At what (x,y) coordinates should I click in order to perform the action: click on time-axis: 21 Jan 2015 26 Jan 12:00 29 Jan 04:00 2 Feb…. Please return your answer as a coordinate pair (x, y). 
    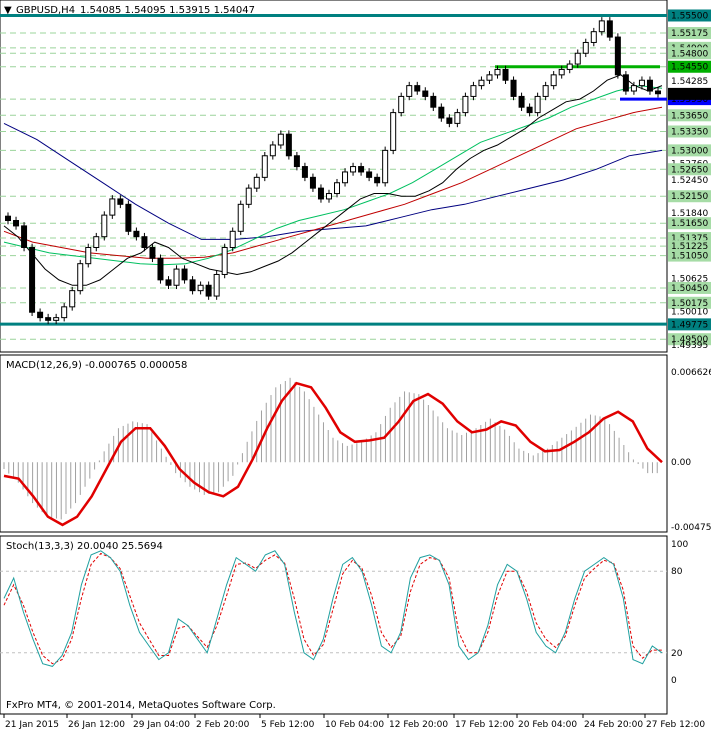
    Looking at the image, I should click on (354, 722).